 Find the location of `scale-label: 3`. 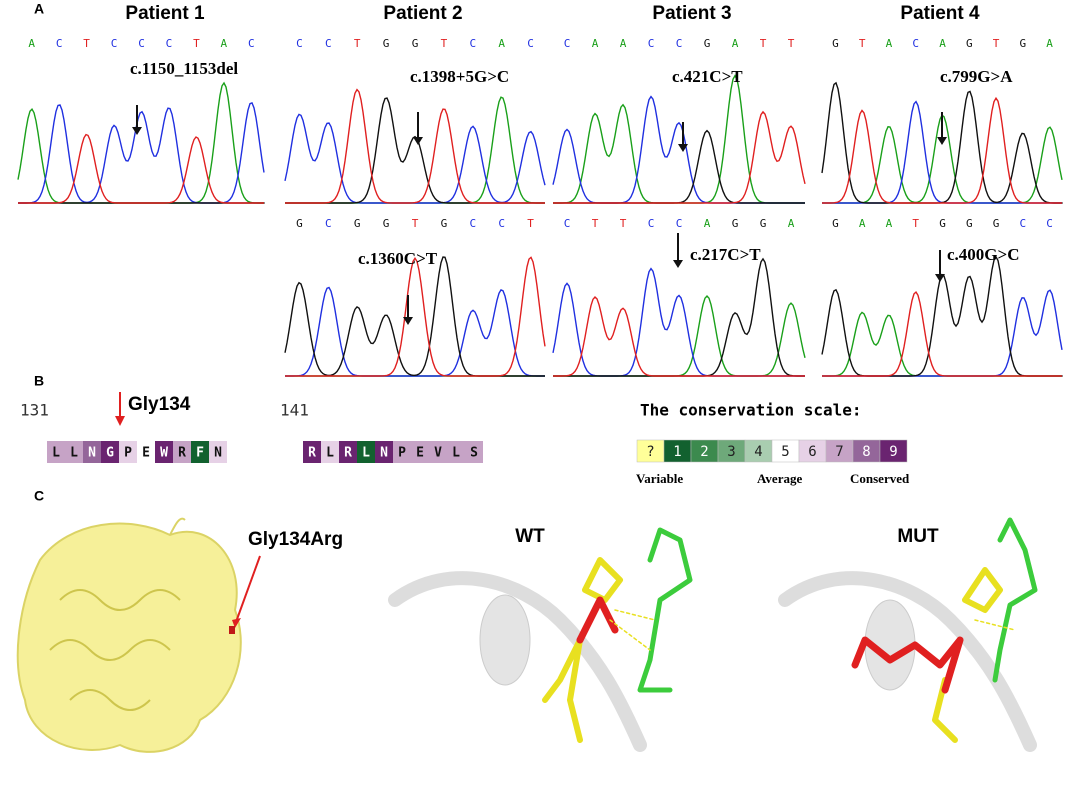

scale-label: 3 is located at coordinates (731, 452).